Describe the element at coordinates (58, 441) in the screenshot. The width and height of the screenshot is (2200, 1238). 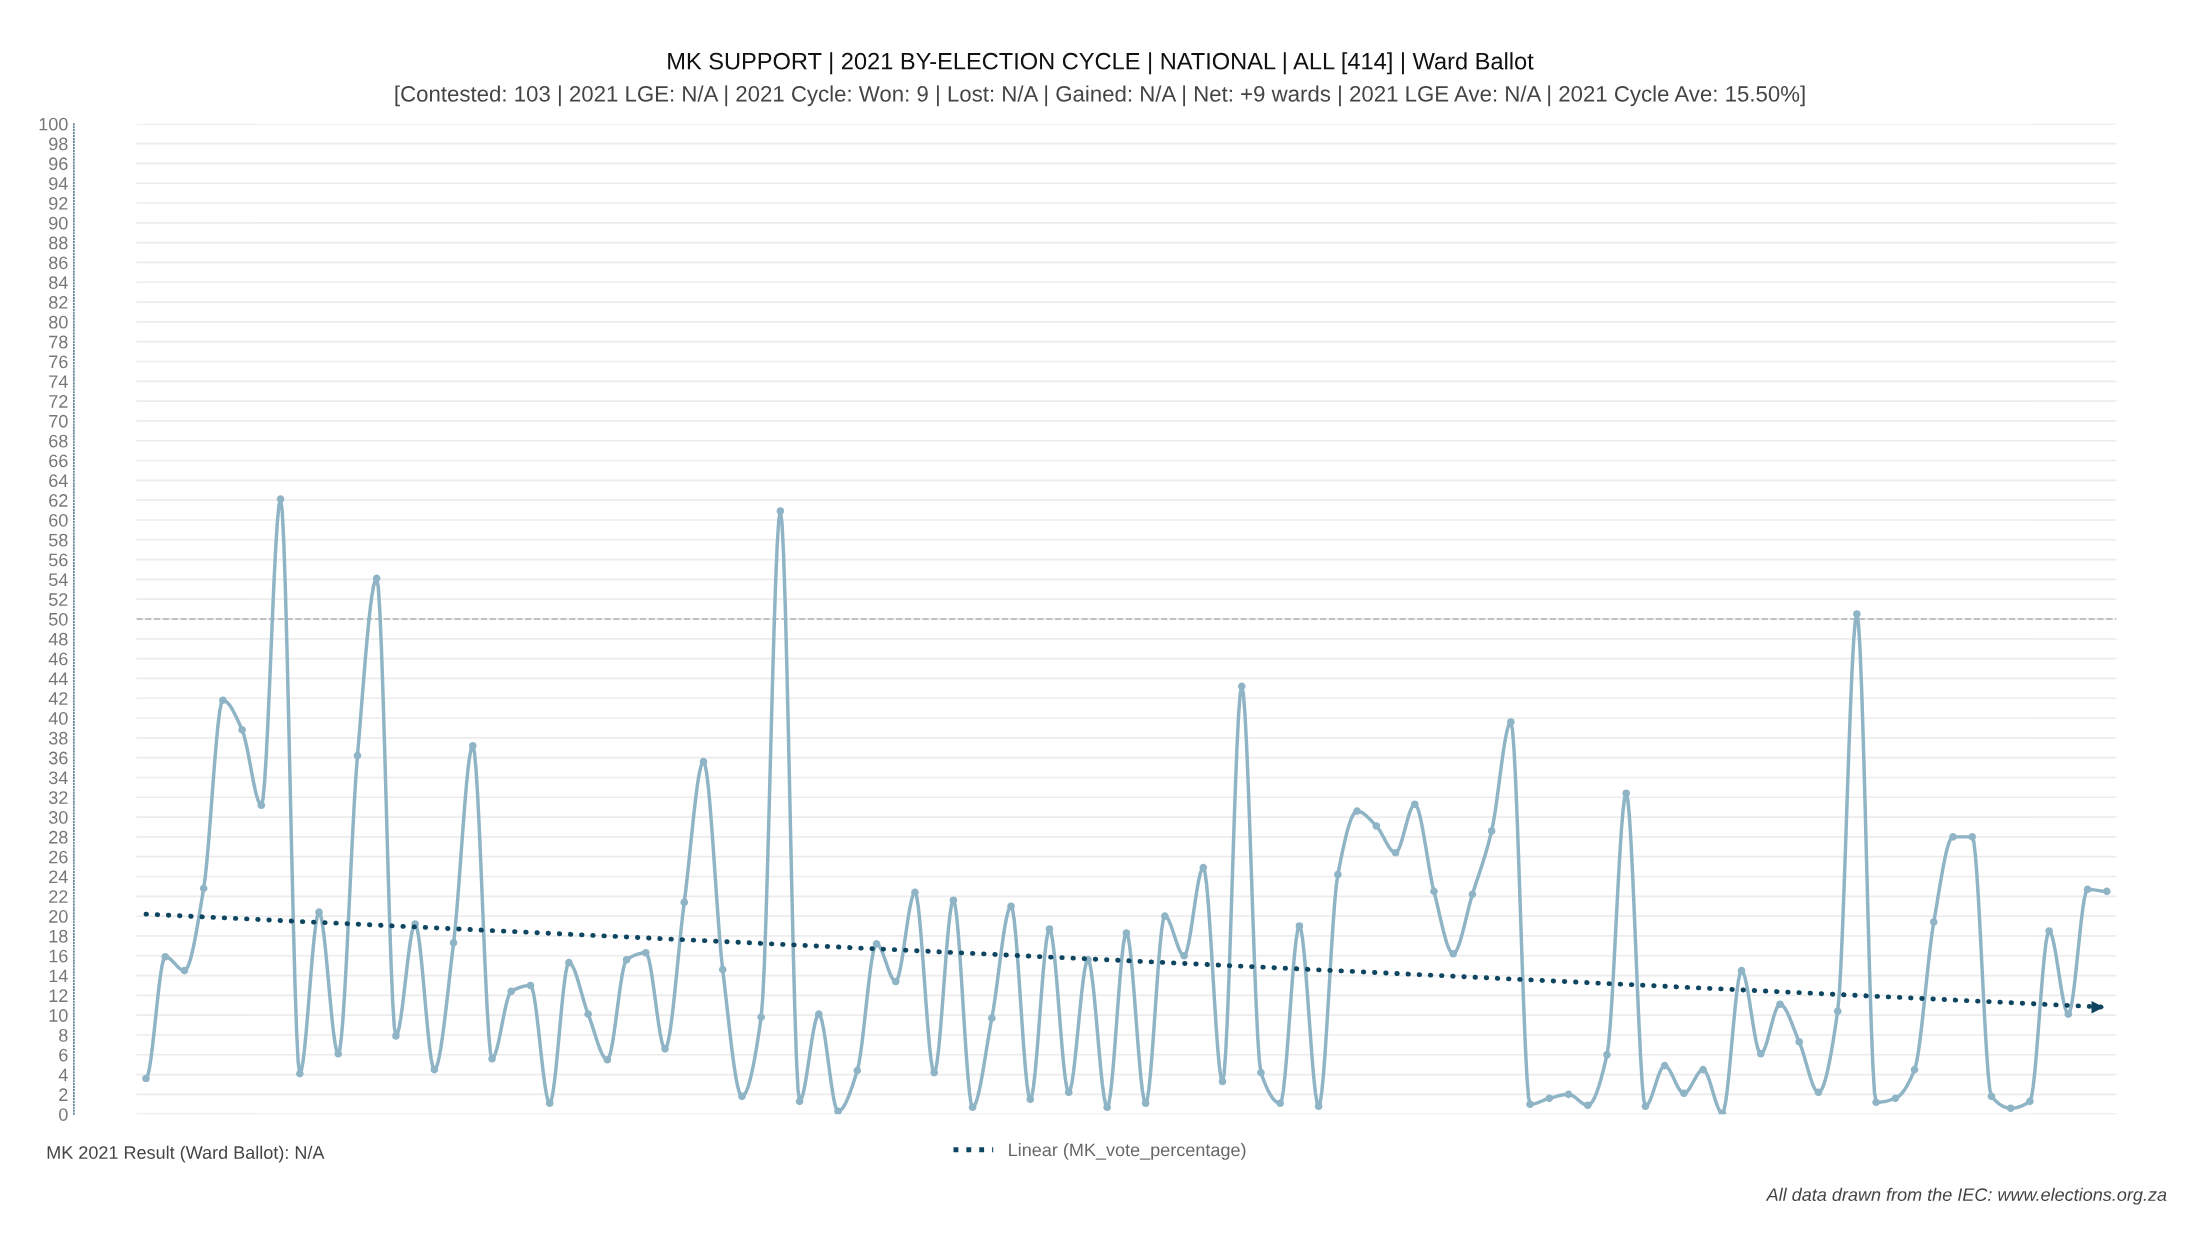
I see `y-tick-label: 68` at that location.